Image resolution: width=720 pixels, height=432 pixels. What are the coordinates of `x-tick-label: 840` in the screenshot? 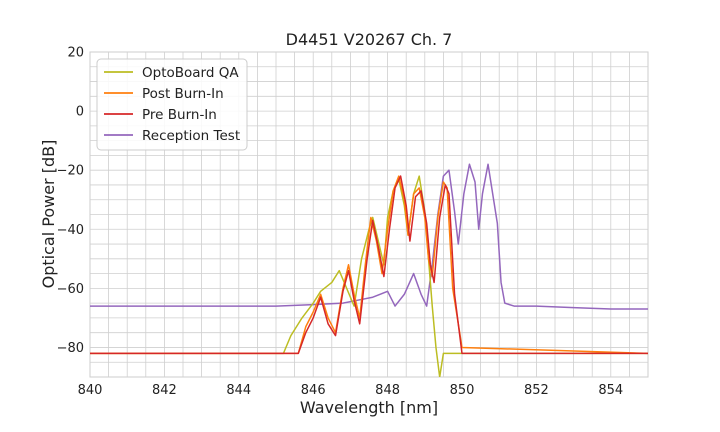 It's located at (90, 390).